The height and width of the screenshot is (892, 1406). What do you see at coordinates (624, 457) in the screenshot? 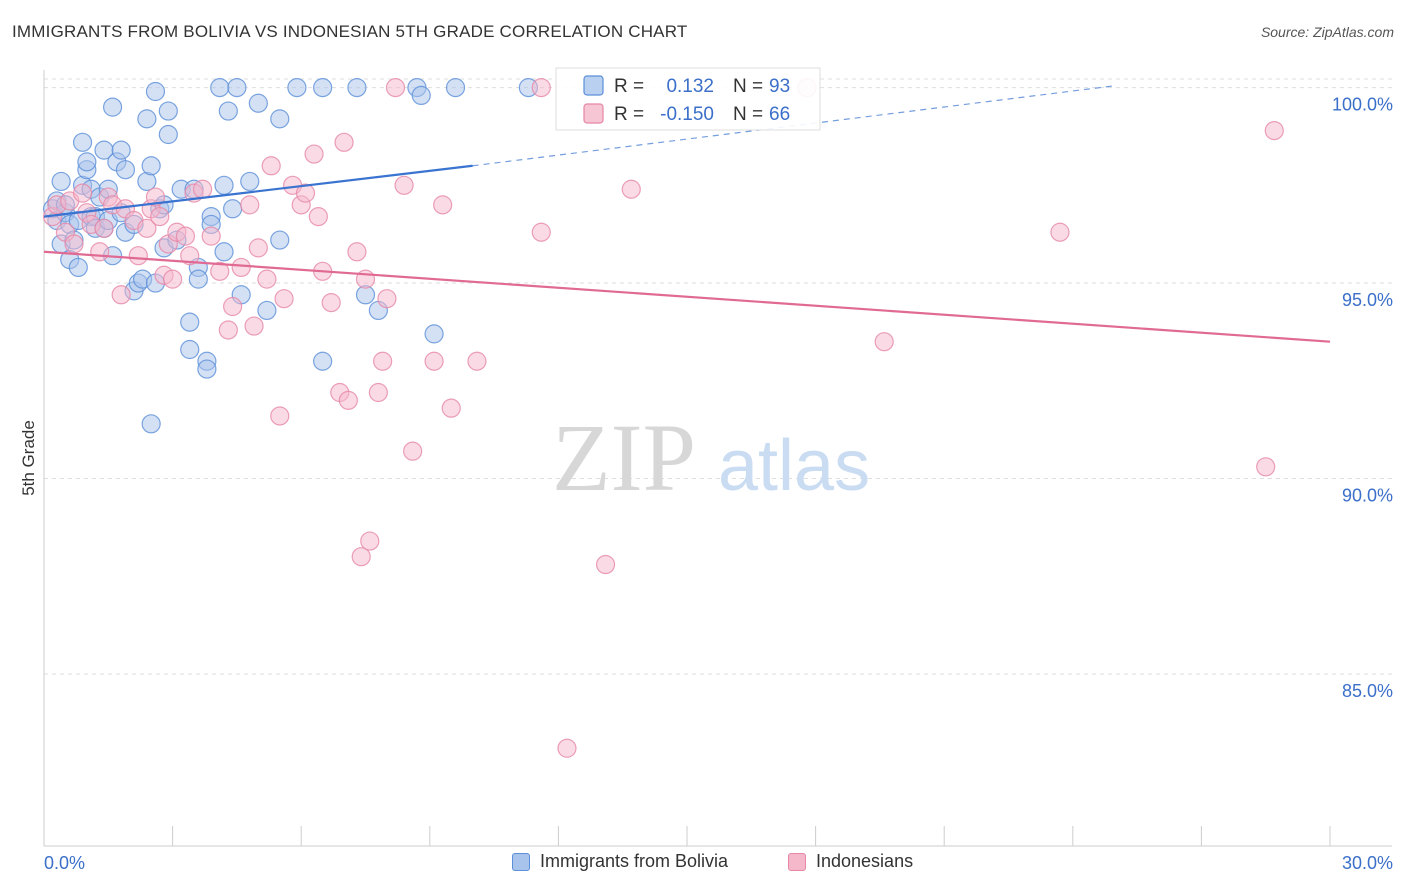
I see `watermark-zip: ZIP` at bounding box center [624, 457].